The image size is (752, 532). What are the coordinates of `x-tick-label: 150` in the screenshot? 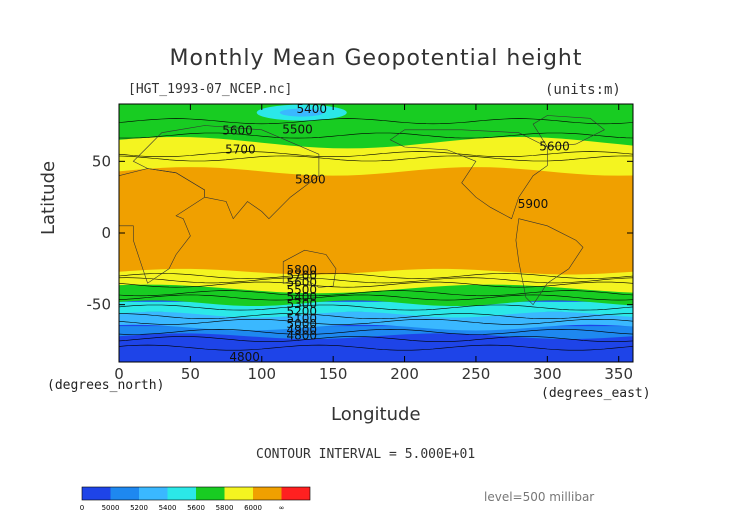 It's located at (333, 374).